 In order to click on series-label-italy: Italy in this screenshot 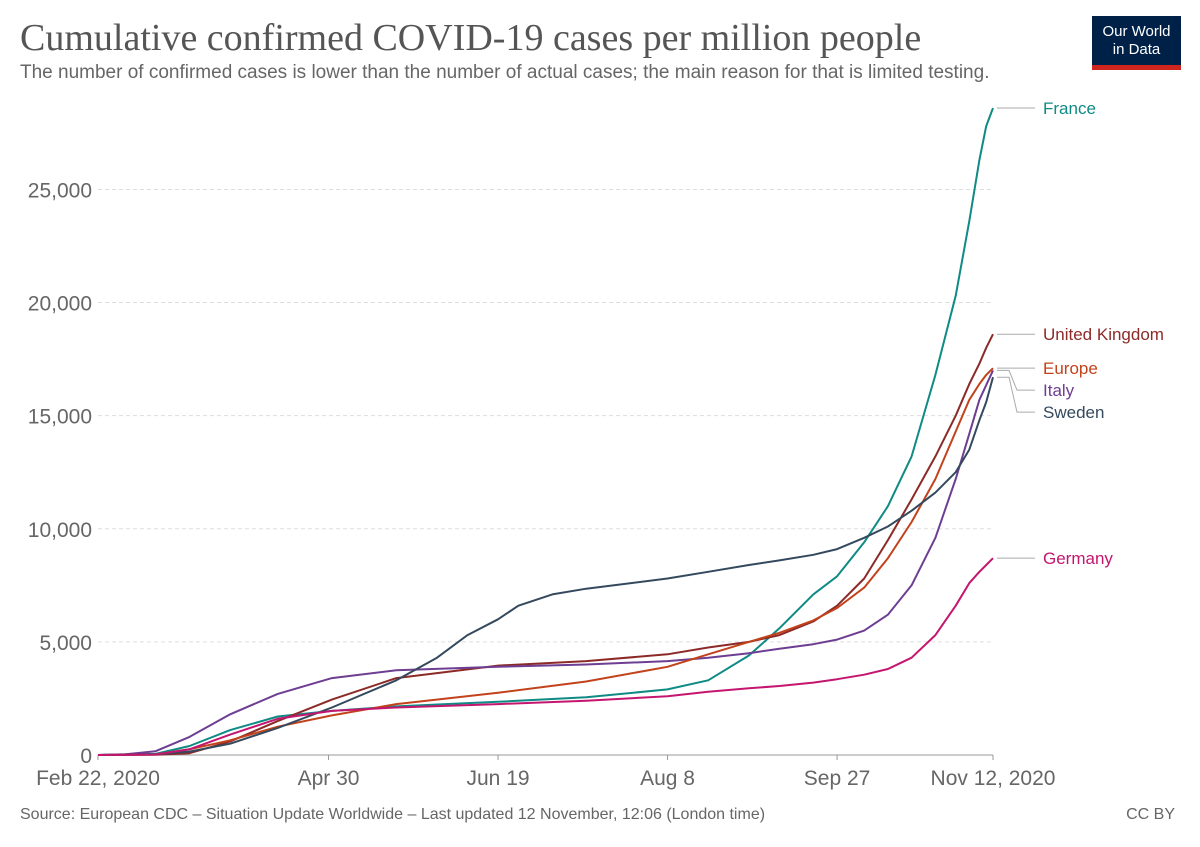, I will do `click(1059, 390)`.